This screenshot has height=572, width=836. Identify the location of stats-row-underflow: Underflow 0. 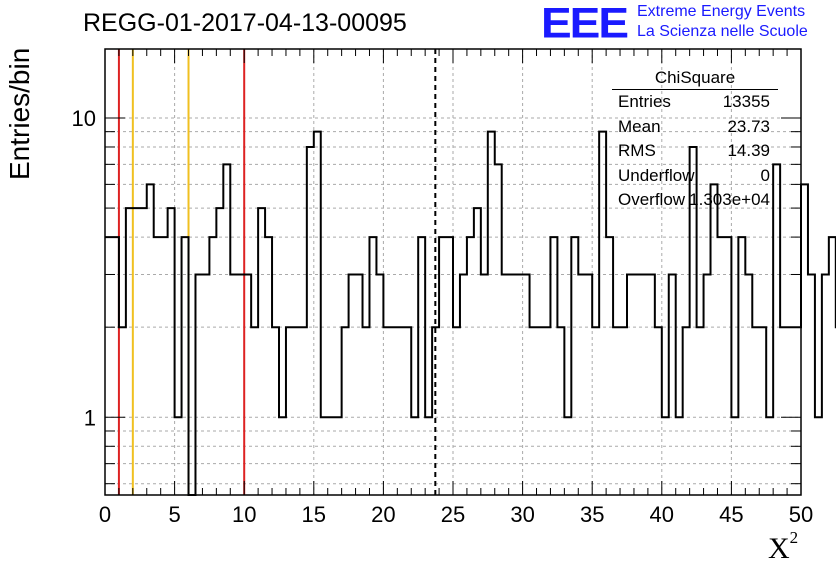
(695, 176).